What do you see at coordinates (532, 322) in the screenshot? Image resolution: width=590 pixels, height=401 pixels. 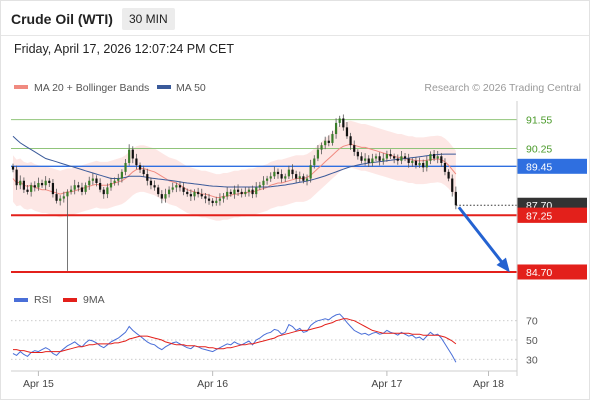 I see `rsi-tick-70: 70` at bounding box center [532, 322].